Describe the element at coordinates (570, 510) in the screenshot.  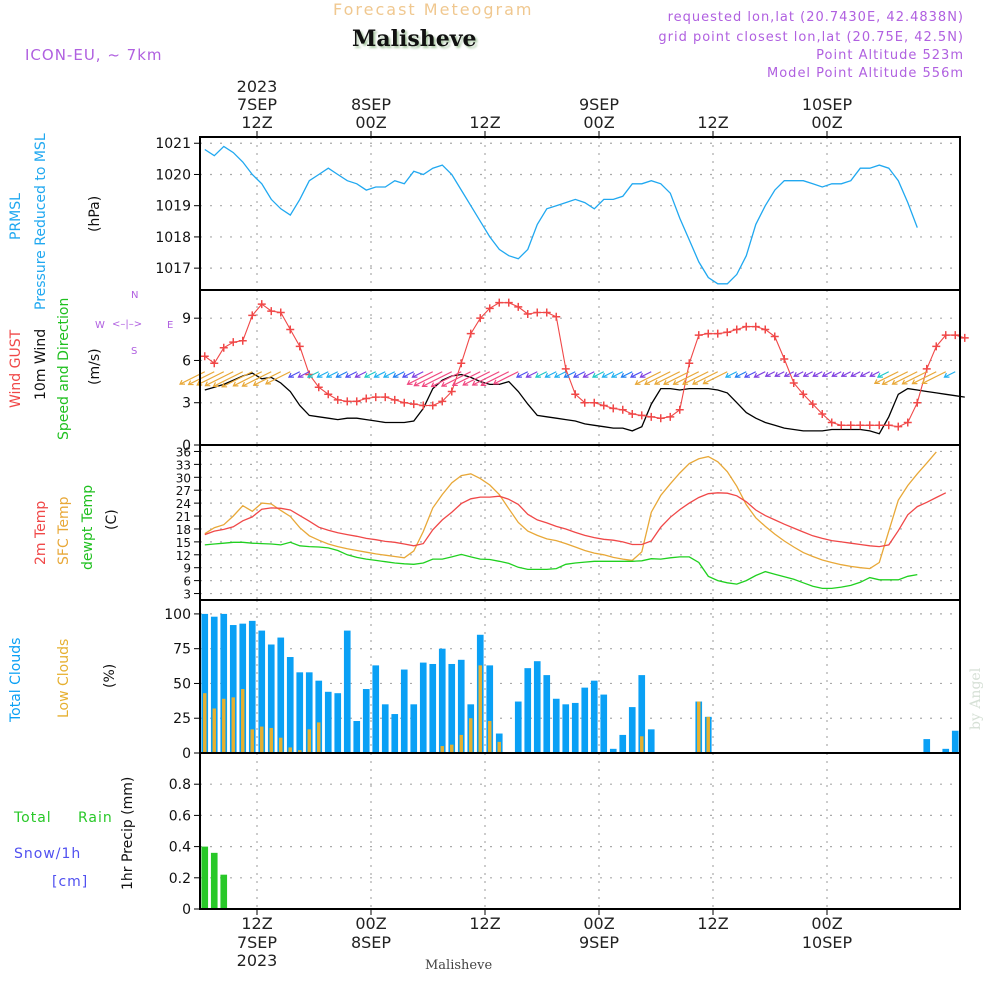
I see `sfc-temp-line` at that location.